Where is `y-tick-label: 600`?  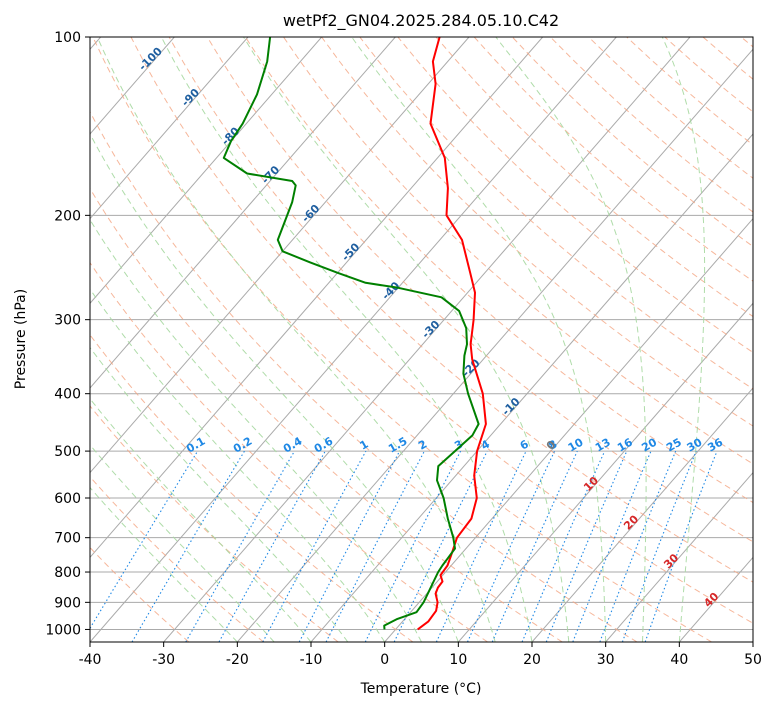
y-tick-label: 600 is located at coordinates (67, 499).